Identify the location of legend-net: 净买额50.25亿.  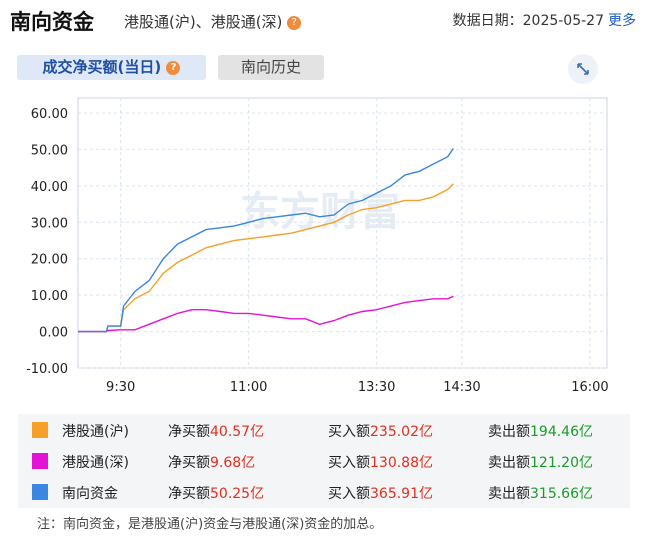
(216, 493).